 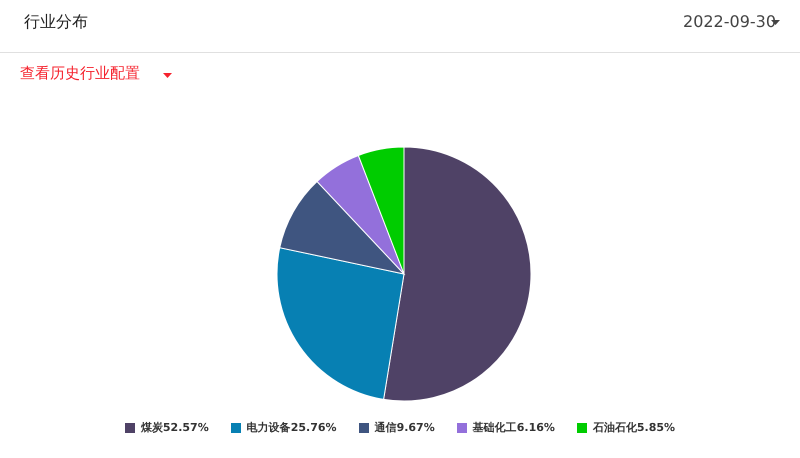 What do you see at coordinates (291, 427) in the screenshot?
I see `legend-label: 电力设备25.76%` at bounding box center [291, 427].